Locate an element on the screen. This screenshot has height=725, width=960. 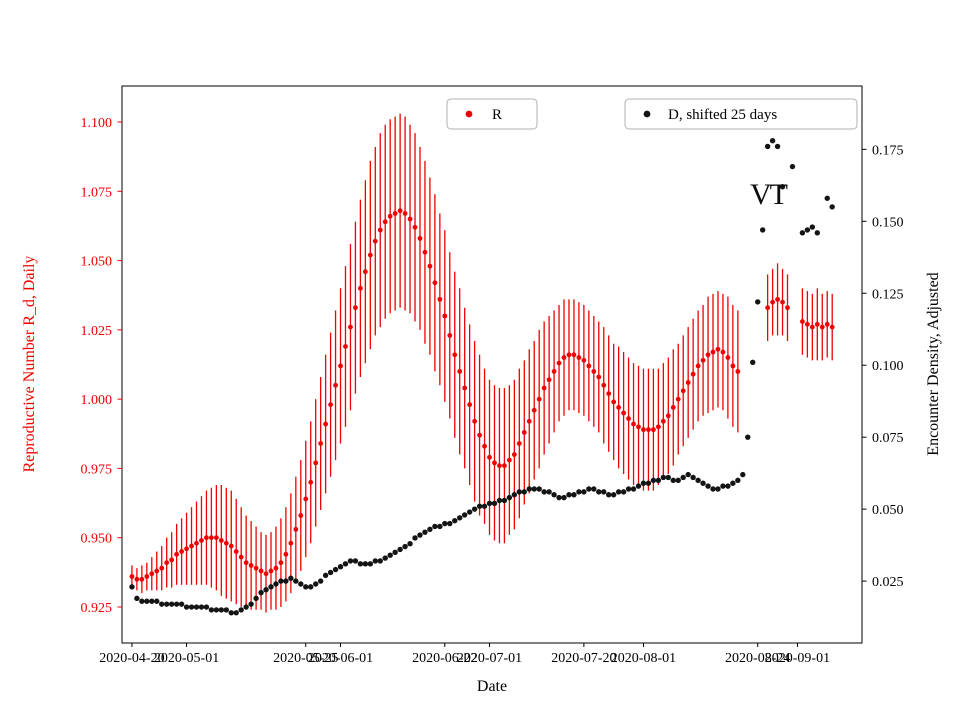
right-tick-label: 0.075 is located at coordinates (888, 438).